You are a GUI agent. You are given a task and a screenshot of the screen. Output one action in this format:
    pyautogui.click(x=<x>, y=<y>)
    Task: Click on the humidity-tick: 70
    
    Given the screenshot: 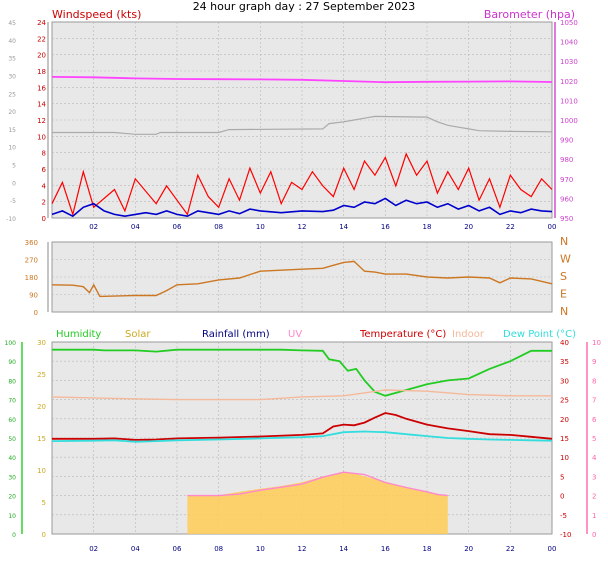 What is the action you would take?
    pyautogui.click(x=12, y=401)
    